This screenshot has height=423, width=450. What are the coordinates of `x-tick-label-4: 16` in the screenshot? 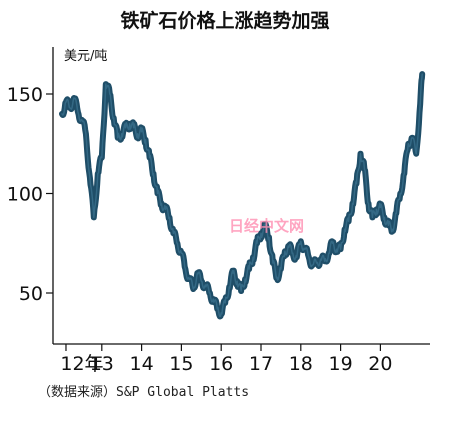 It's located at (221, 364).